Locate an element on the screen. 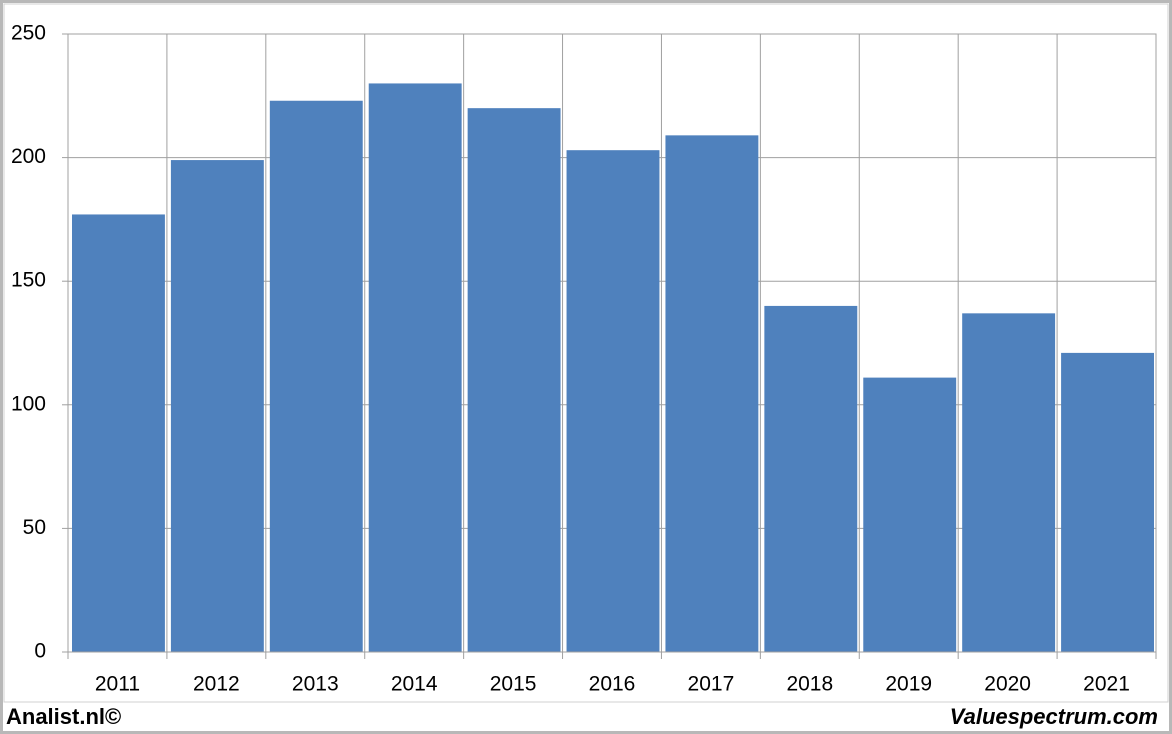 This screenshot has height=734, width=1172. x-tick-label: 2014 is located at coordinates (414, 684).